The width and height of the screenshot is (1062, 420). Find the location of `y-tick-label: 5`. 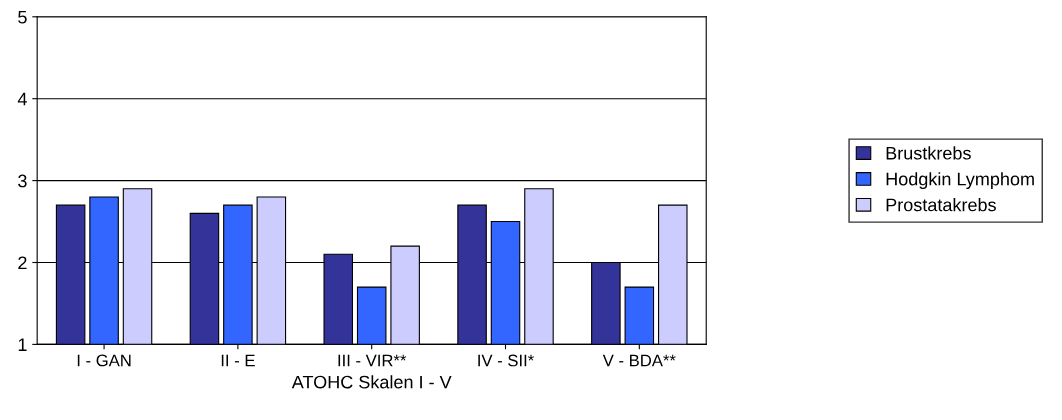

y-tick-label: 5 is located at coordinates (22, 17).